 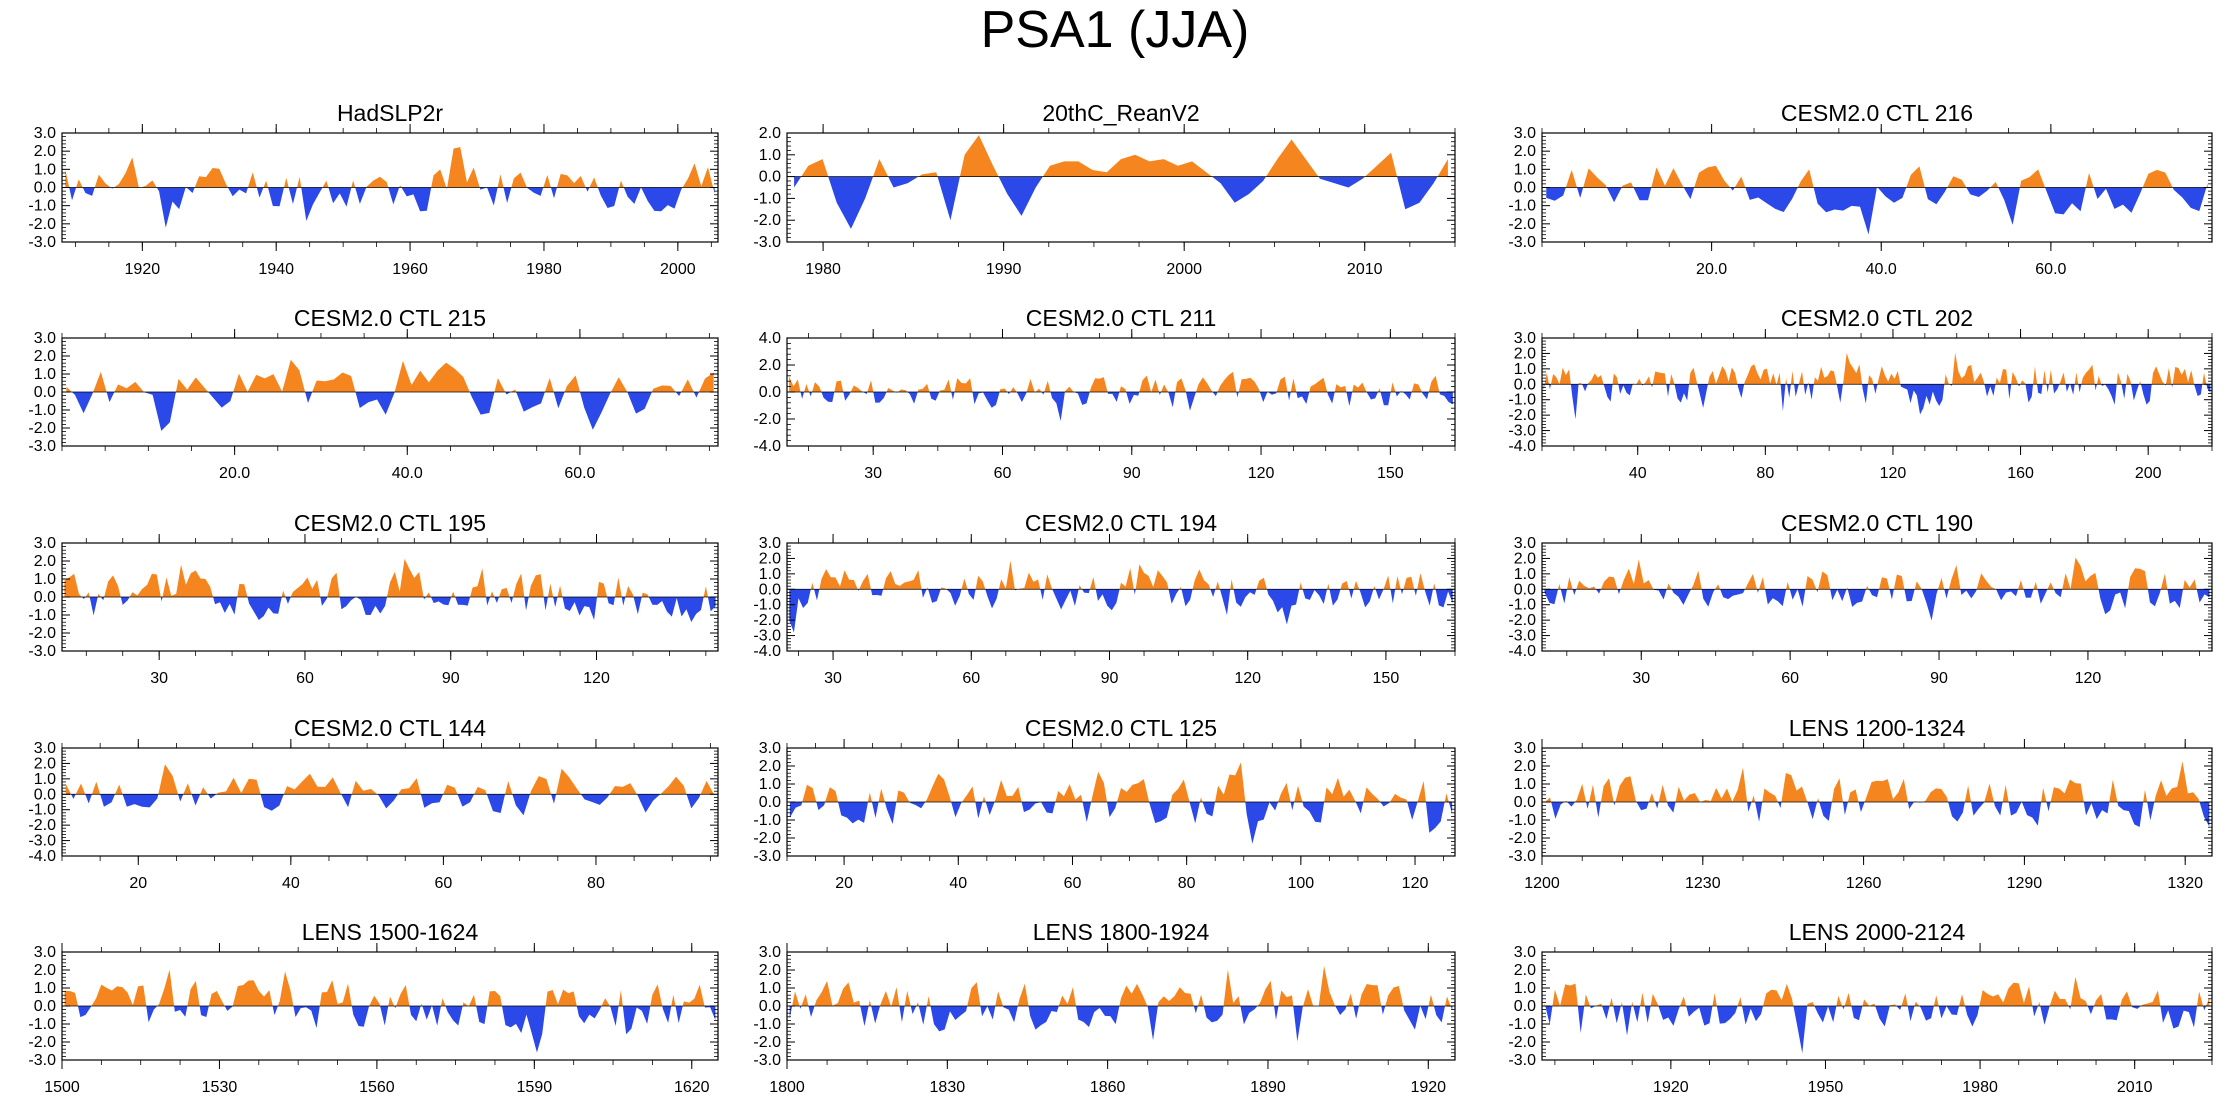 I want to click on x-tick-label: 1920, so click(x=143, y=269).